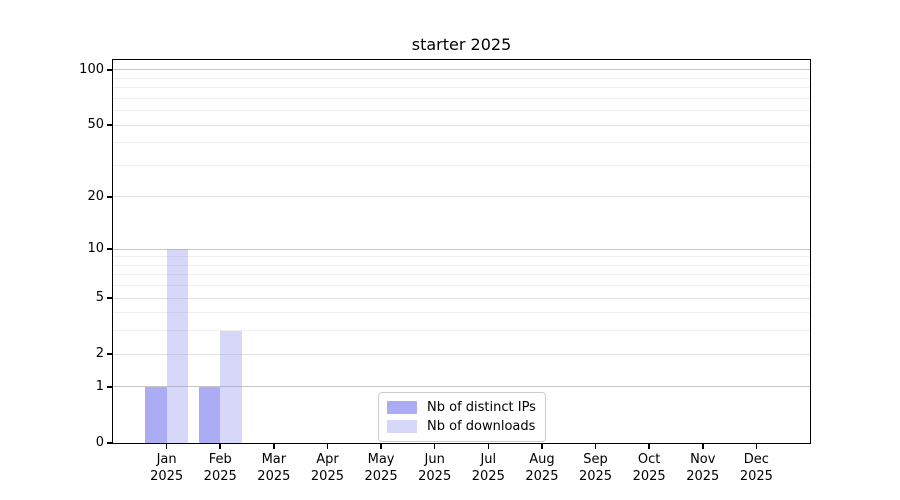 This screenshot has height=500, width=900. I want to click on y-tick-label: 1, so click(99, 386).